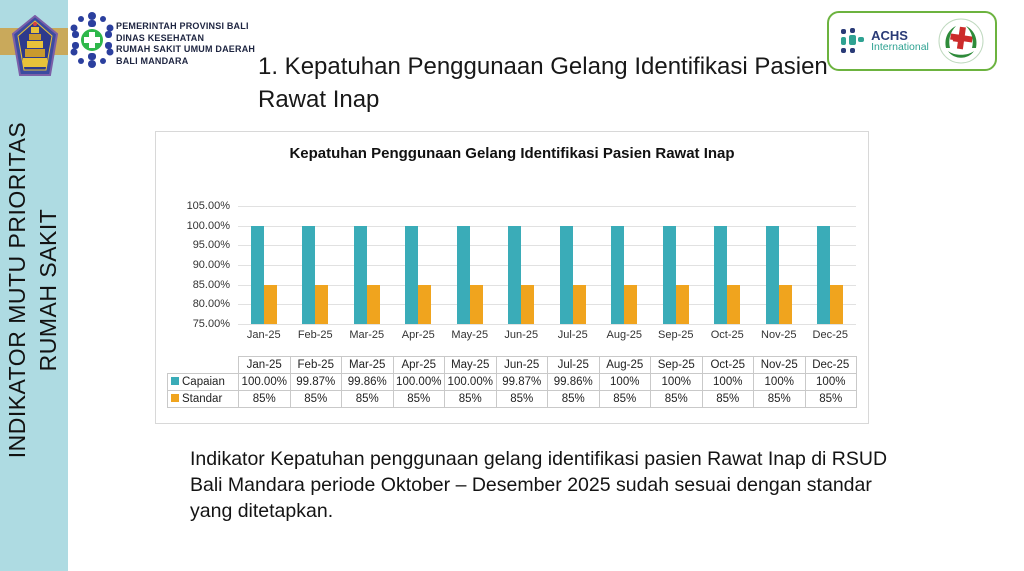  Describe the element at coordinates (263, 335) in the screenshot. I see `x-tick-label: Jan-25` at that location.